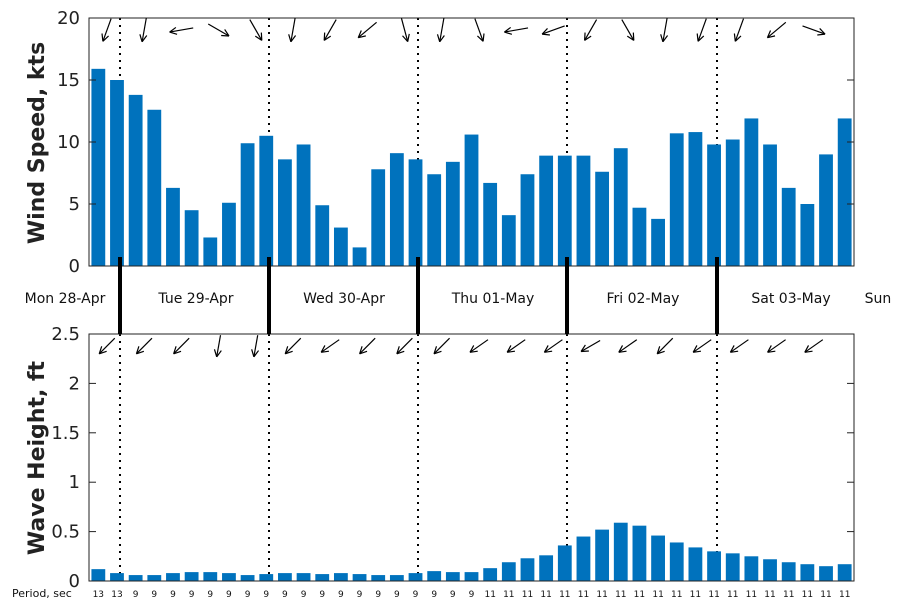 Image resolution: width=900 pixels, height=600 pixels. What do you see at coordinates (74, 383) in the screenshot?
I see `wave-ytick-label: 2` at bounding box center [74, 383].